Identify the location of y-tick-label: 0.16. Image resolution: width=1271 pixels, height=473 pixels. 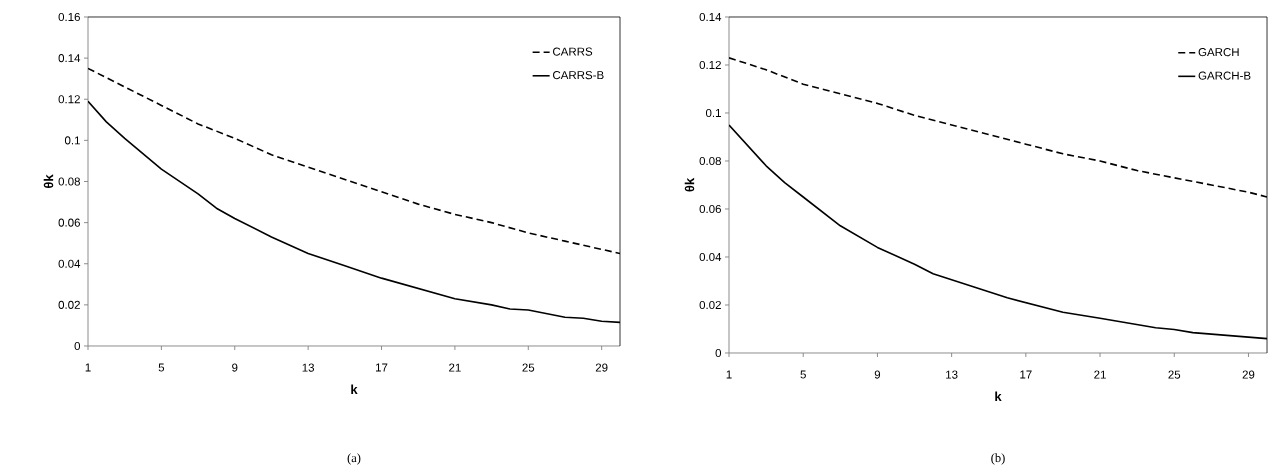
(69, 17).